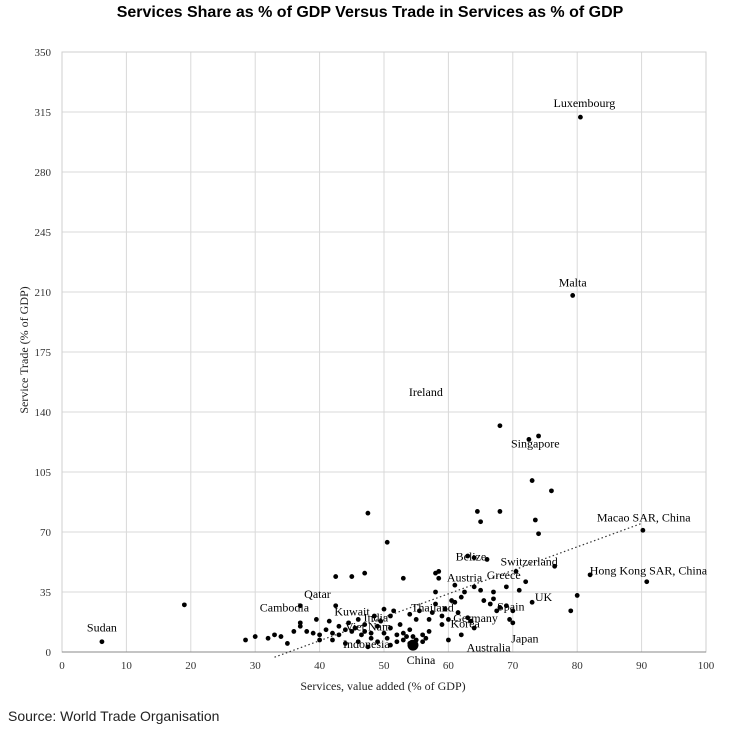 This screenshot has height=733, width=740. What do you see at coordinates (43, 413) in the screenshot?
I see `y-tick-label: 140` at bounding box center [43, 413].